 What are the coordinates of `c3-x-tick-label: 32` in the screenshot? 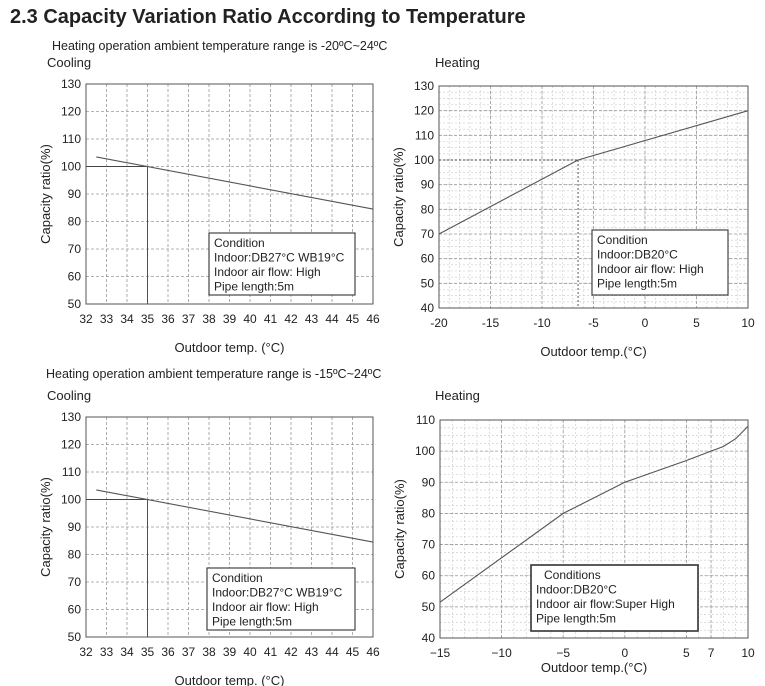 It's located at (86, 652).